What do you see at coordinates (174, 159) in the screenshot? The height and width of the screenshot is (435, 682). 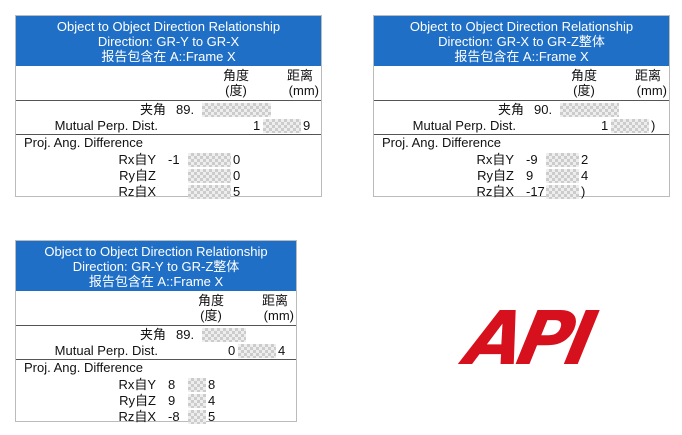 I see `value: -1` at bounding box center [174, 159].